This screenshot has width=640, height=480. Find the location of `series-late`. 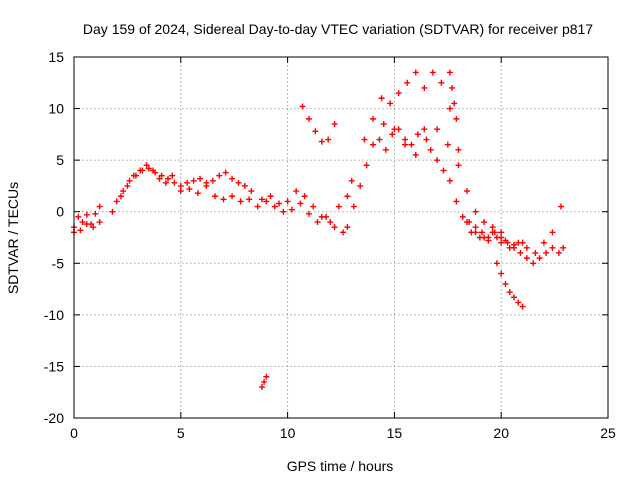

series-late is located at coordinates (514, 229).